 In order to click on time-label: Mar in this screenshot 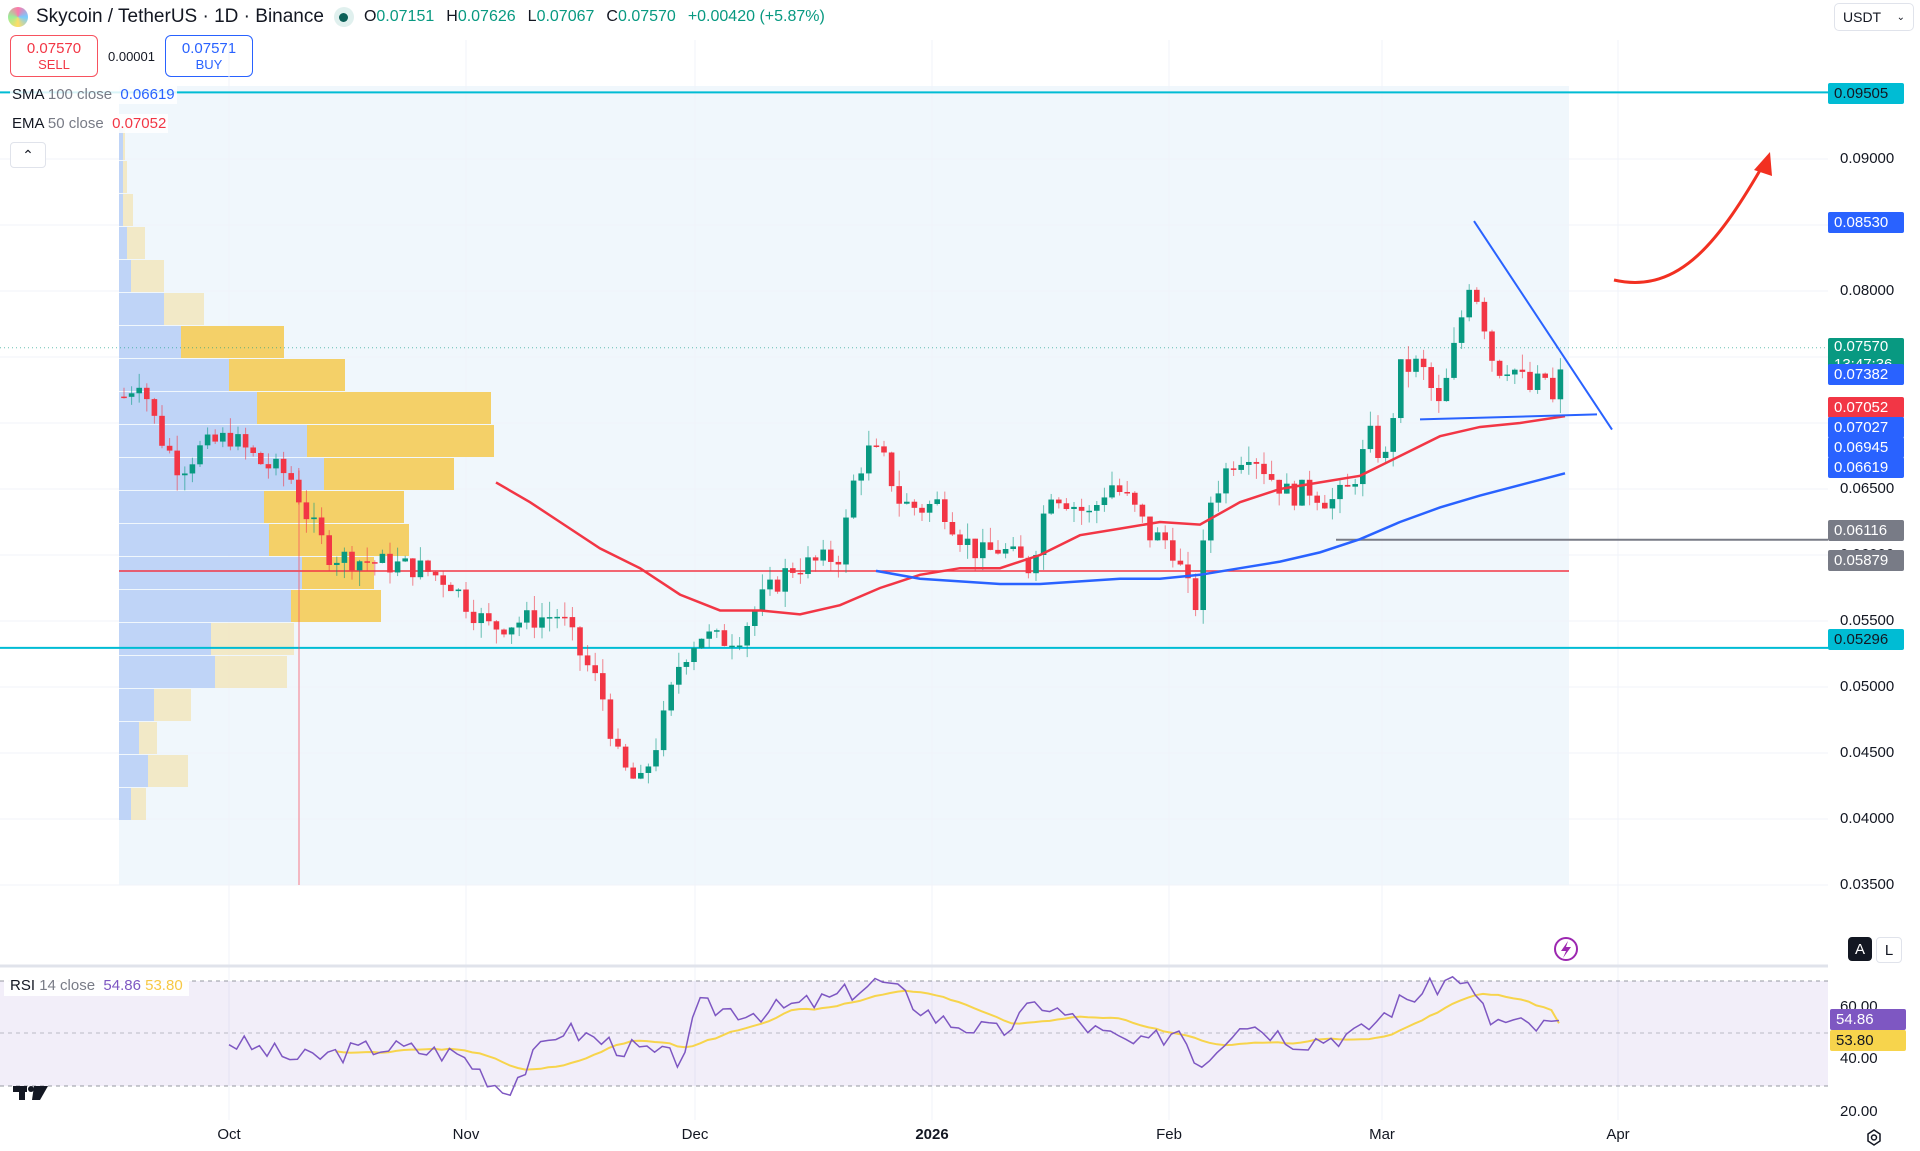, I will do `click(1382, 1134)`.